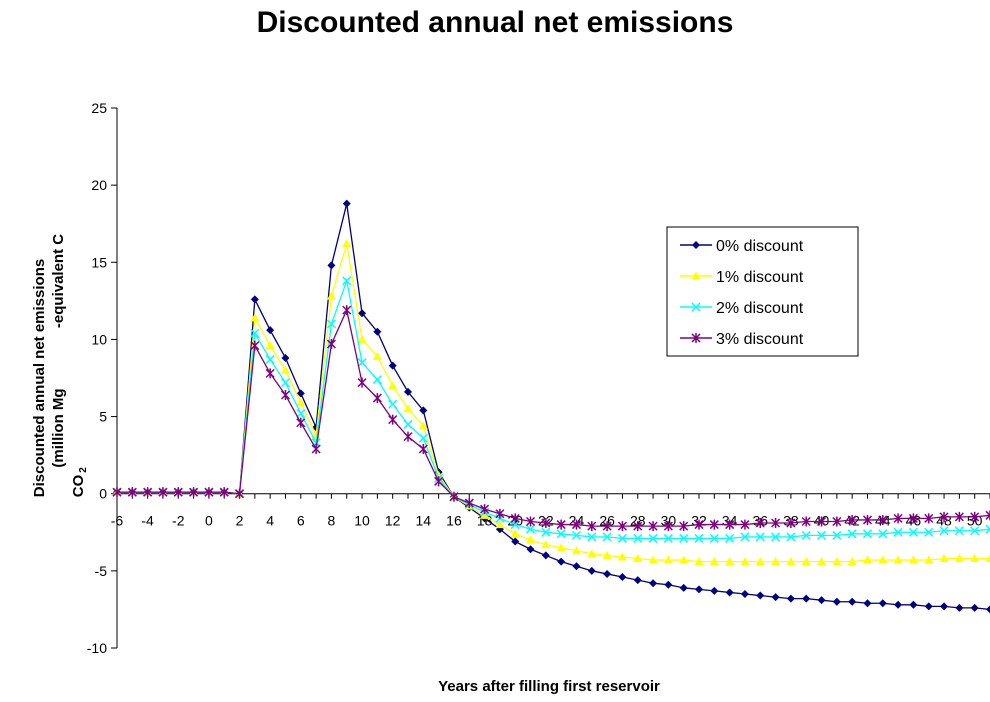  I want to click on legend-item-1pct: 1% discount, so click(742, 277).